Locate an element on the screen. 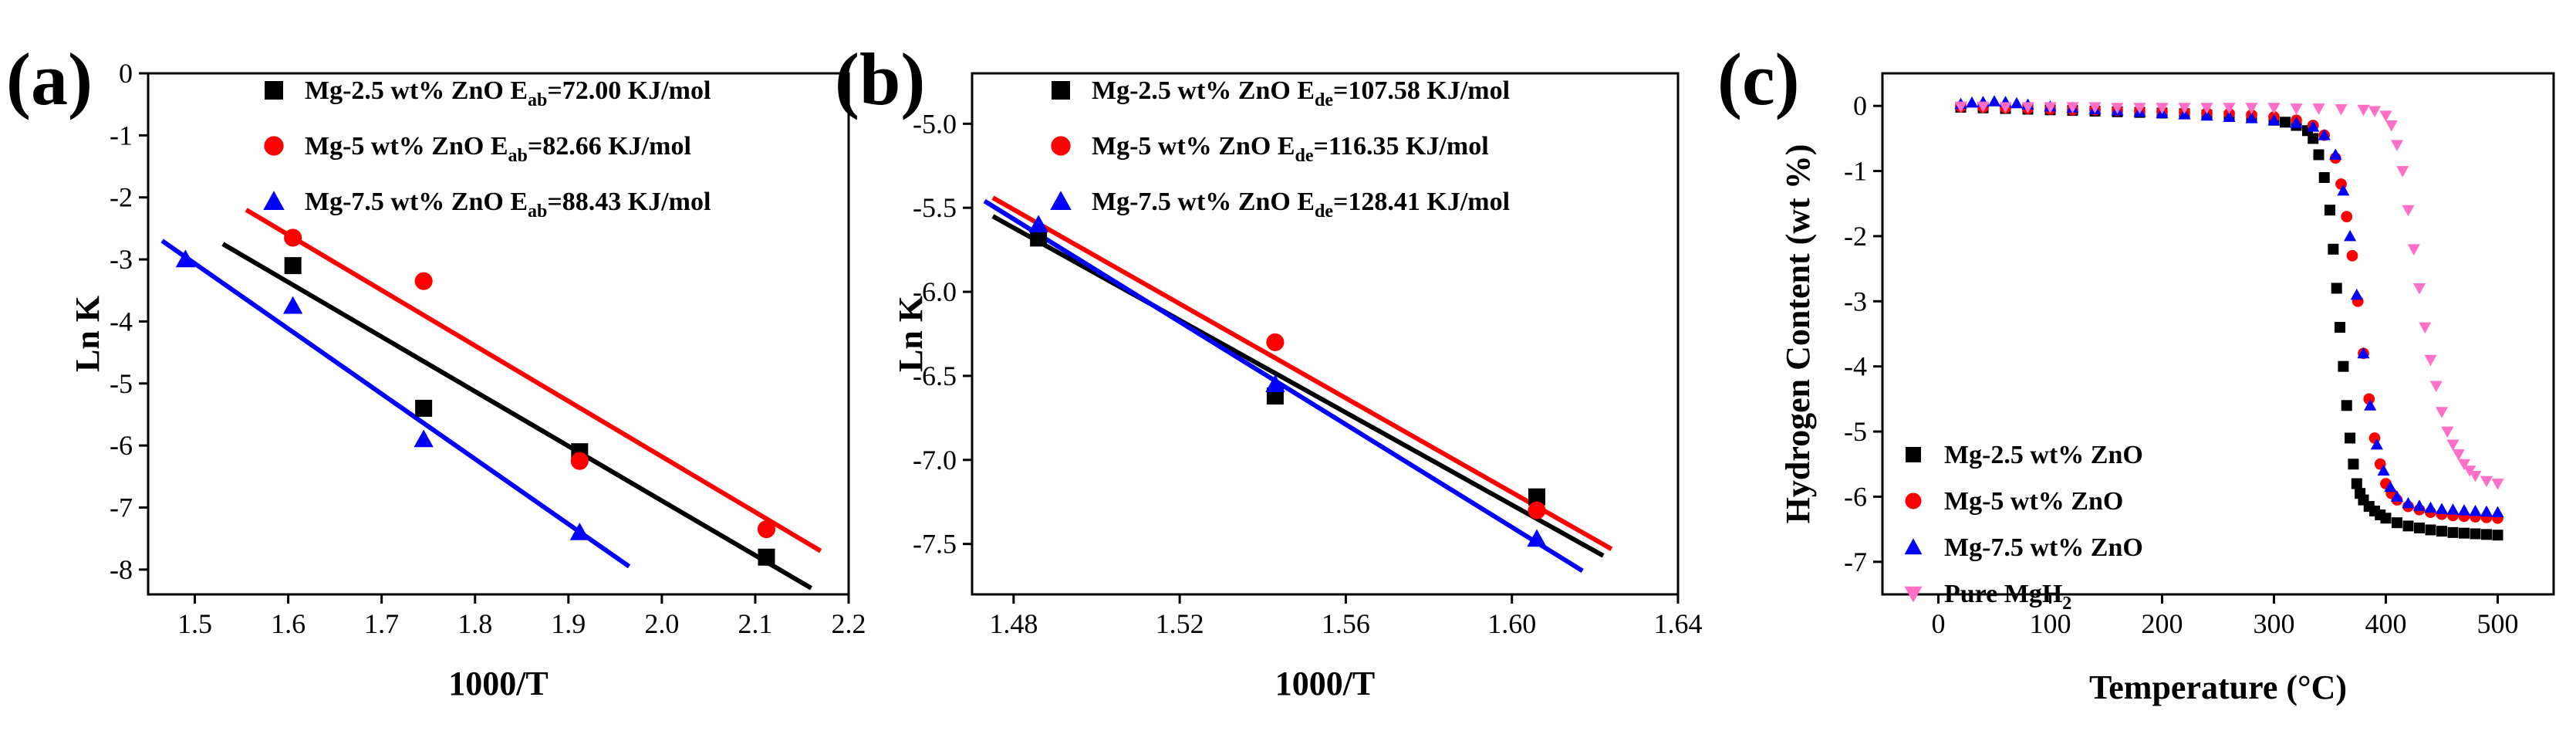 The height and width of the screenshot is (731, 2576). y-tick-label: -7 is located at coordinates (121, 507).